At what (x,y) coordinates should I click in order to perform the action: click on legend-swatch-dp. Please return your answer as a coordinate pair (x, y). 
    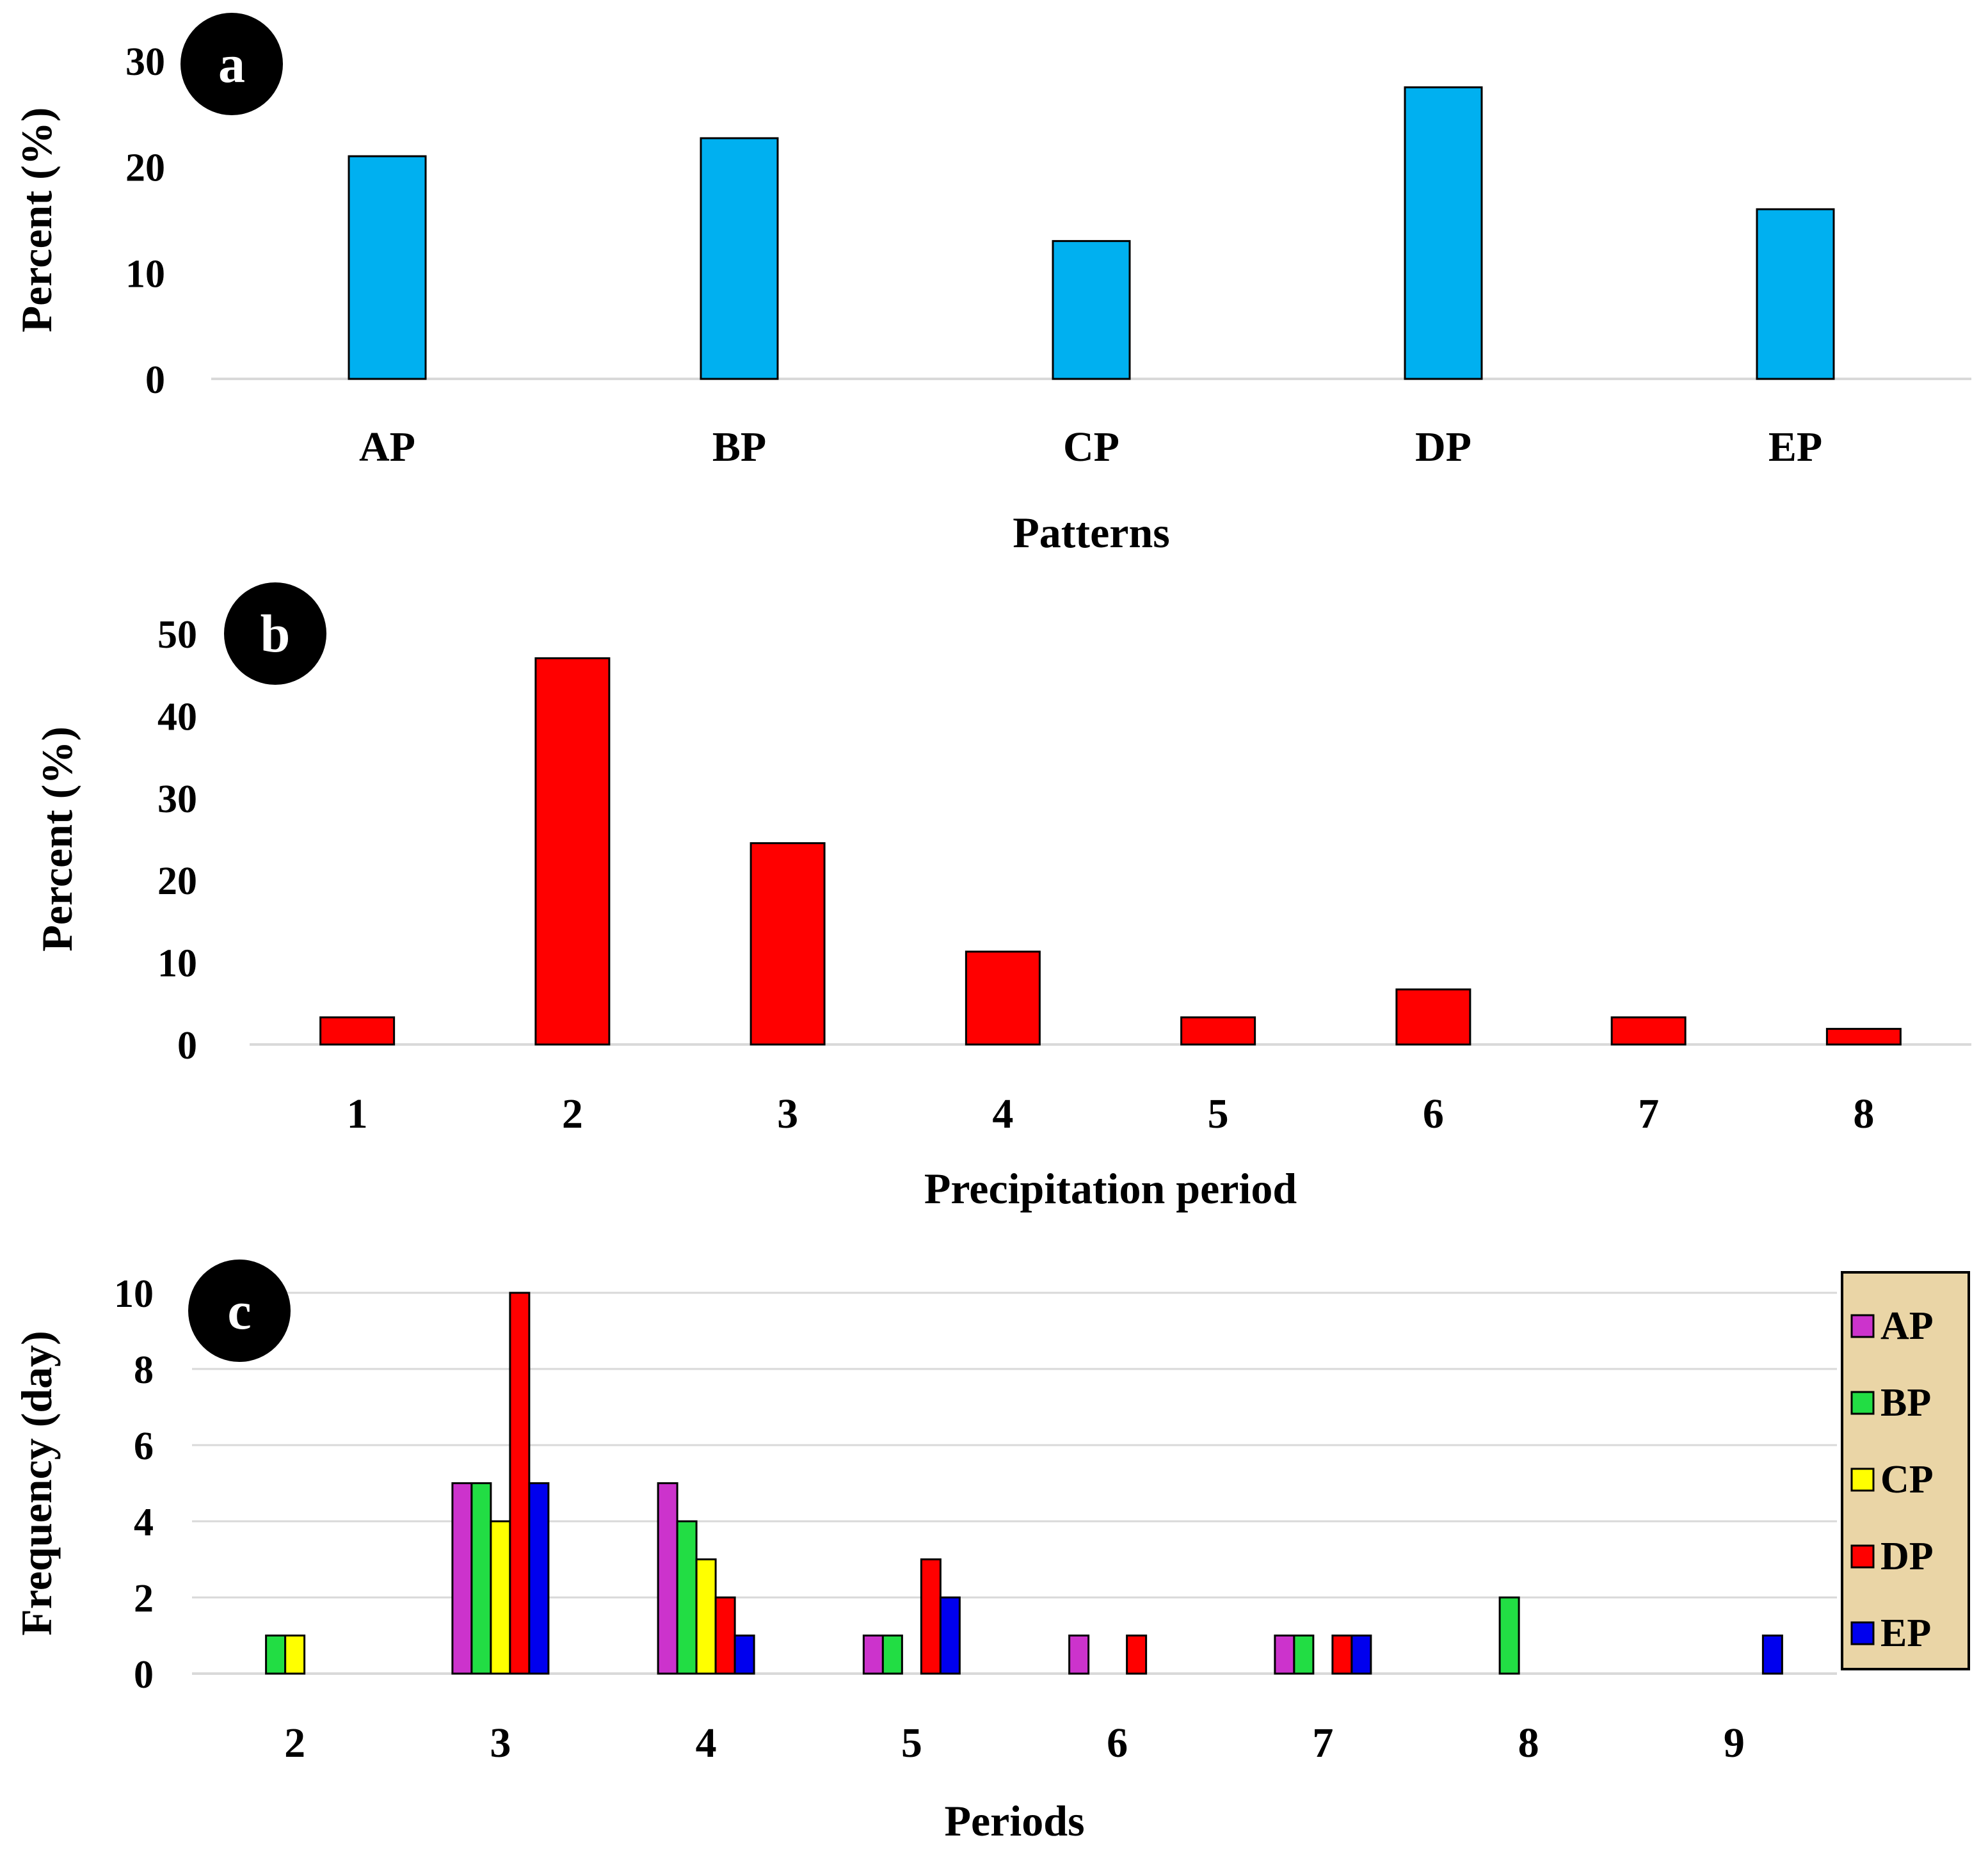
    Looking at the image, I should click on (1862, 1556).